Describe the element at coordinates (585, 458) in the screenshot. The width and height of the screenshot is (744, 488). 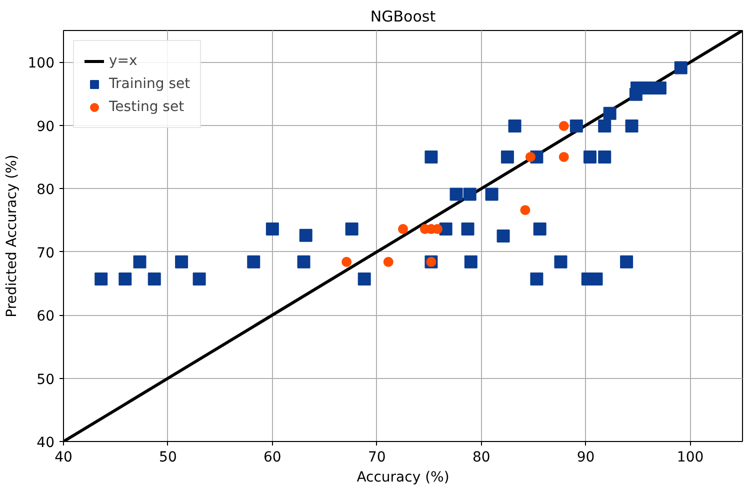
I see `x-tick-label: 90` at that location.